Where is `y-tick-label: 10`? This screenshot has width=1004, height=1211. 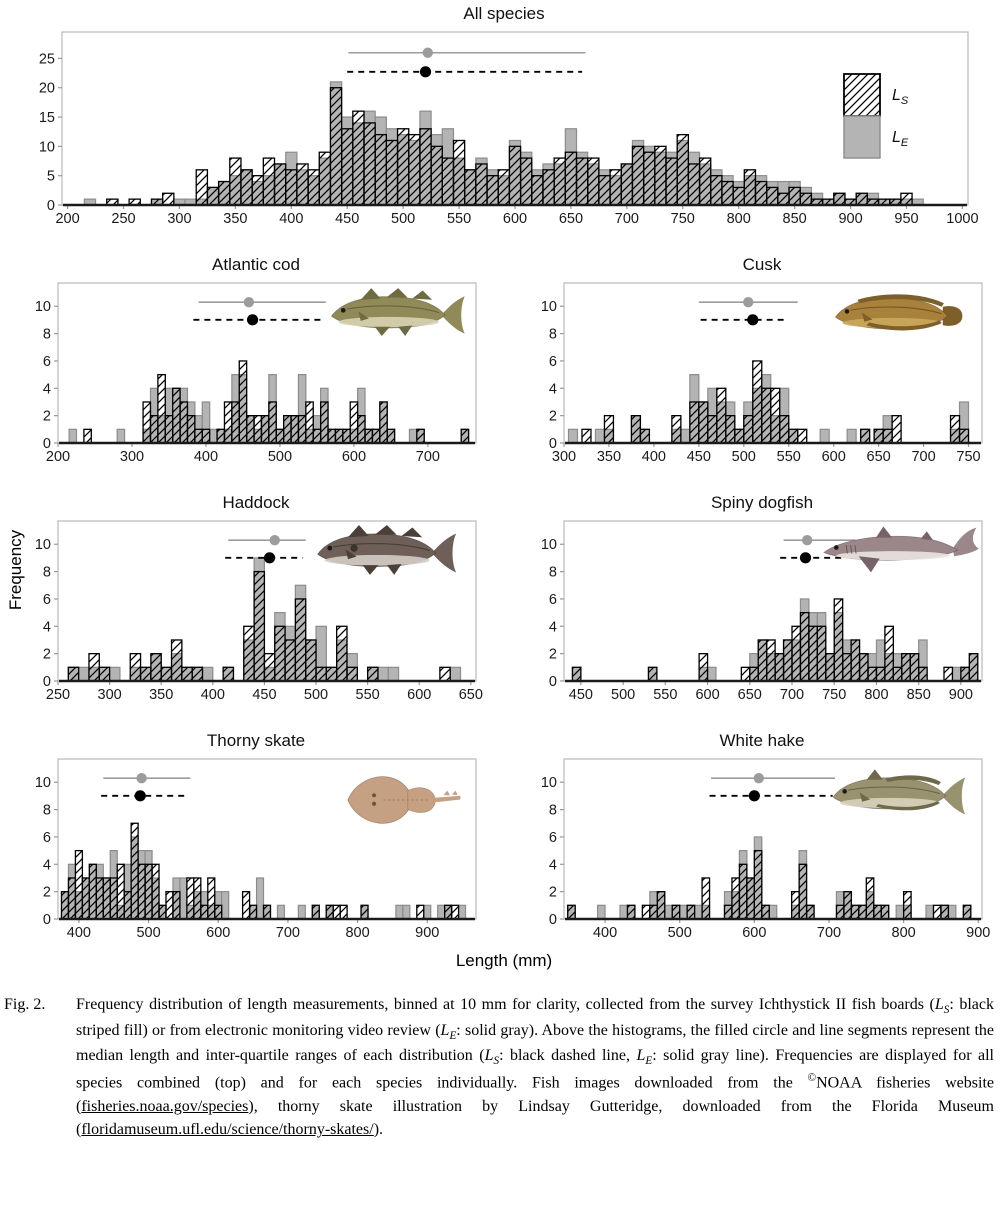 y-tick-label: 10 is located at coordinates (549, 545).